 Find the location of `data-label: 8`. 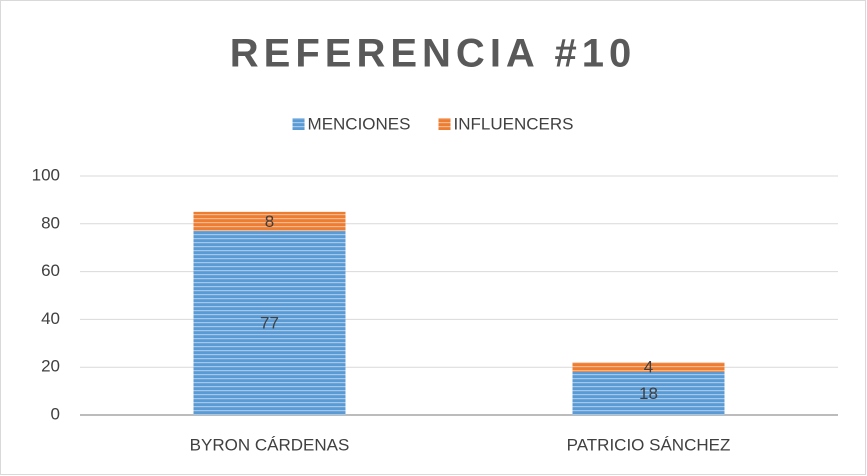

data-label: 8 is located at coordinates (269, 221).